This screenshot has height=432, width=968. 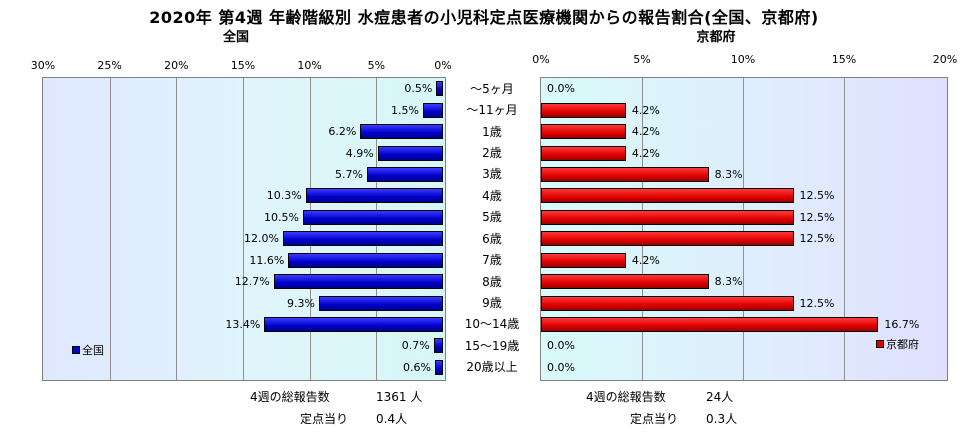 I want to click on left-data-label: 10.5%, so click(x=281, y=217).